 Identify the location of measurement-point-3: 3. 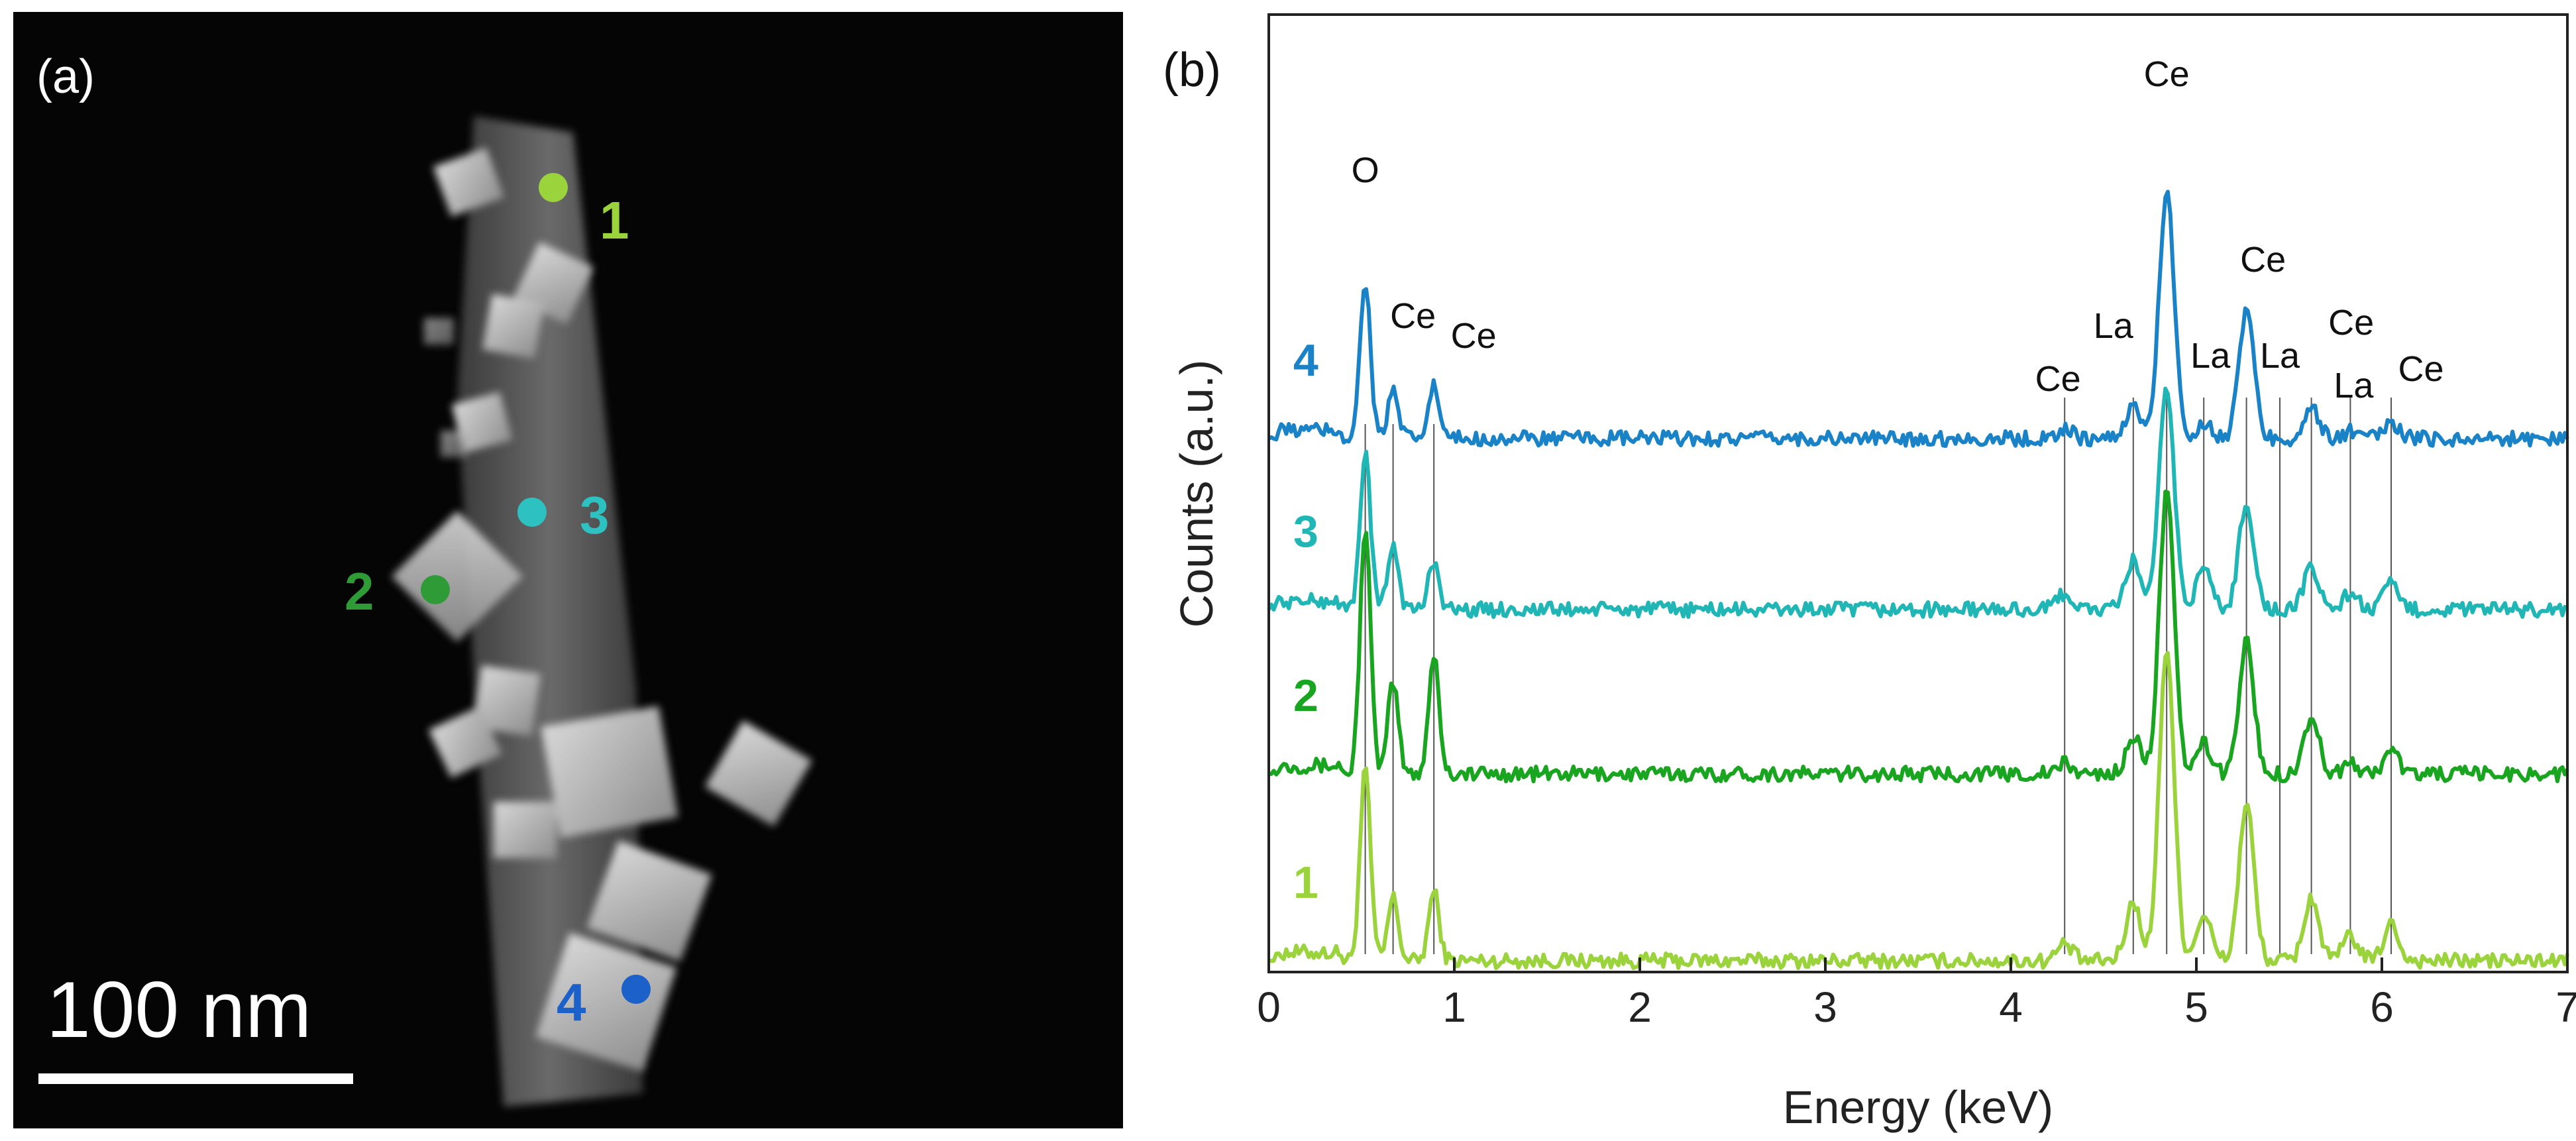
(563, 515).